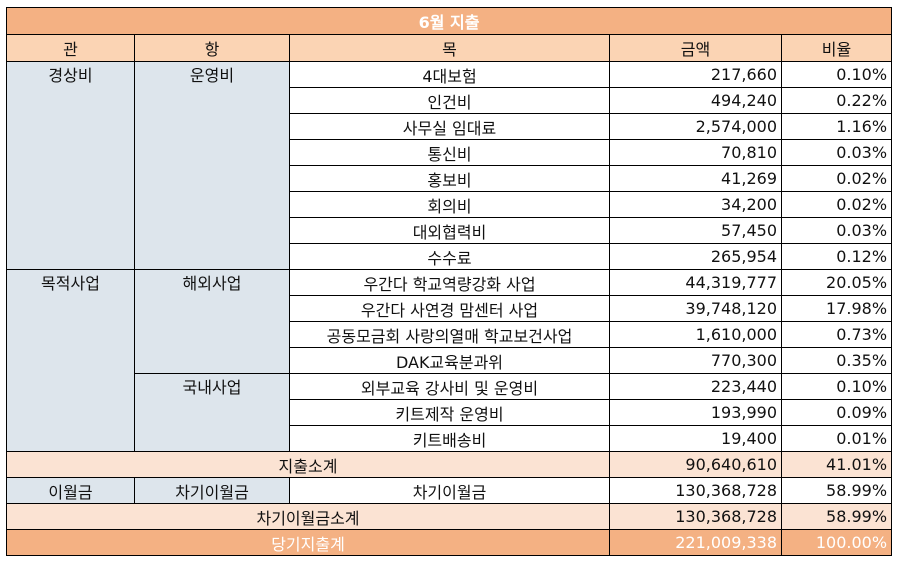  I want to click on table-row: 국내사업 외부교육 강사비 및 운영비 223,440 0.10%, so click(450, 412).